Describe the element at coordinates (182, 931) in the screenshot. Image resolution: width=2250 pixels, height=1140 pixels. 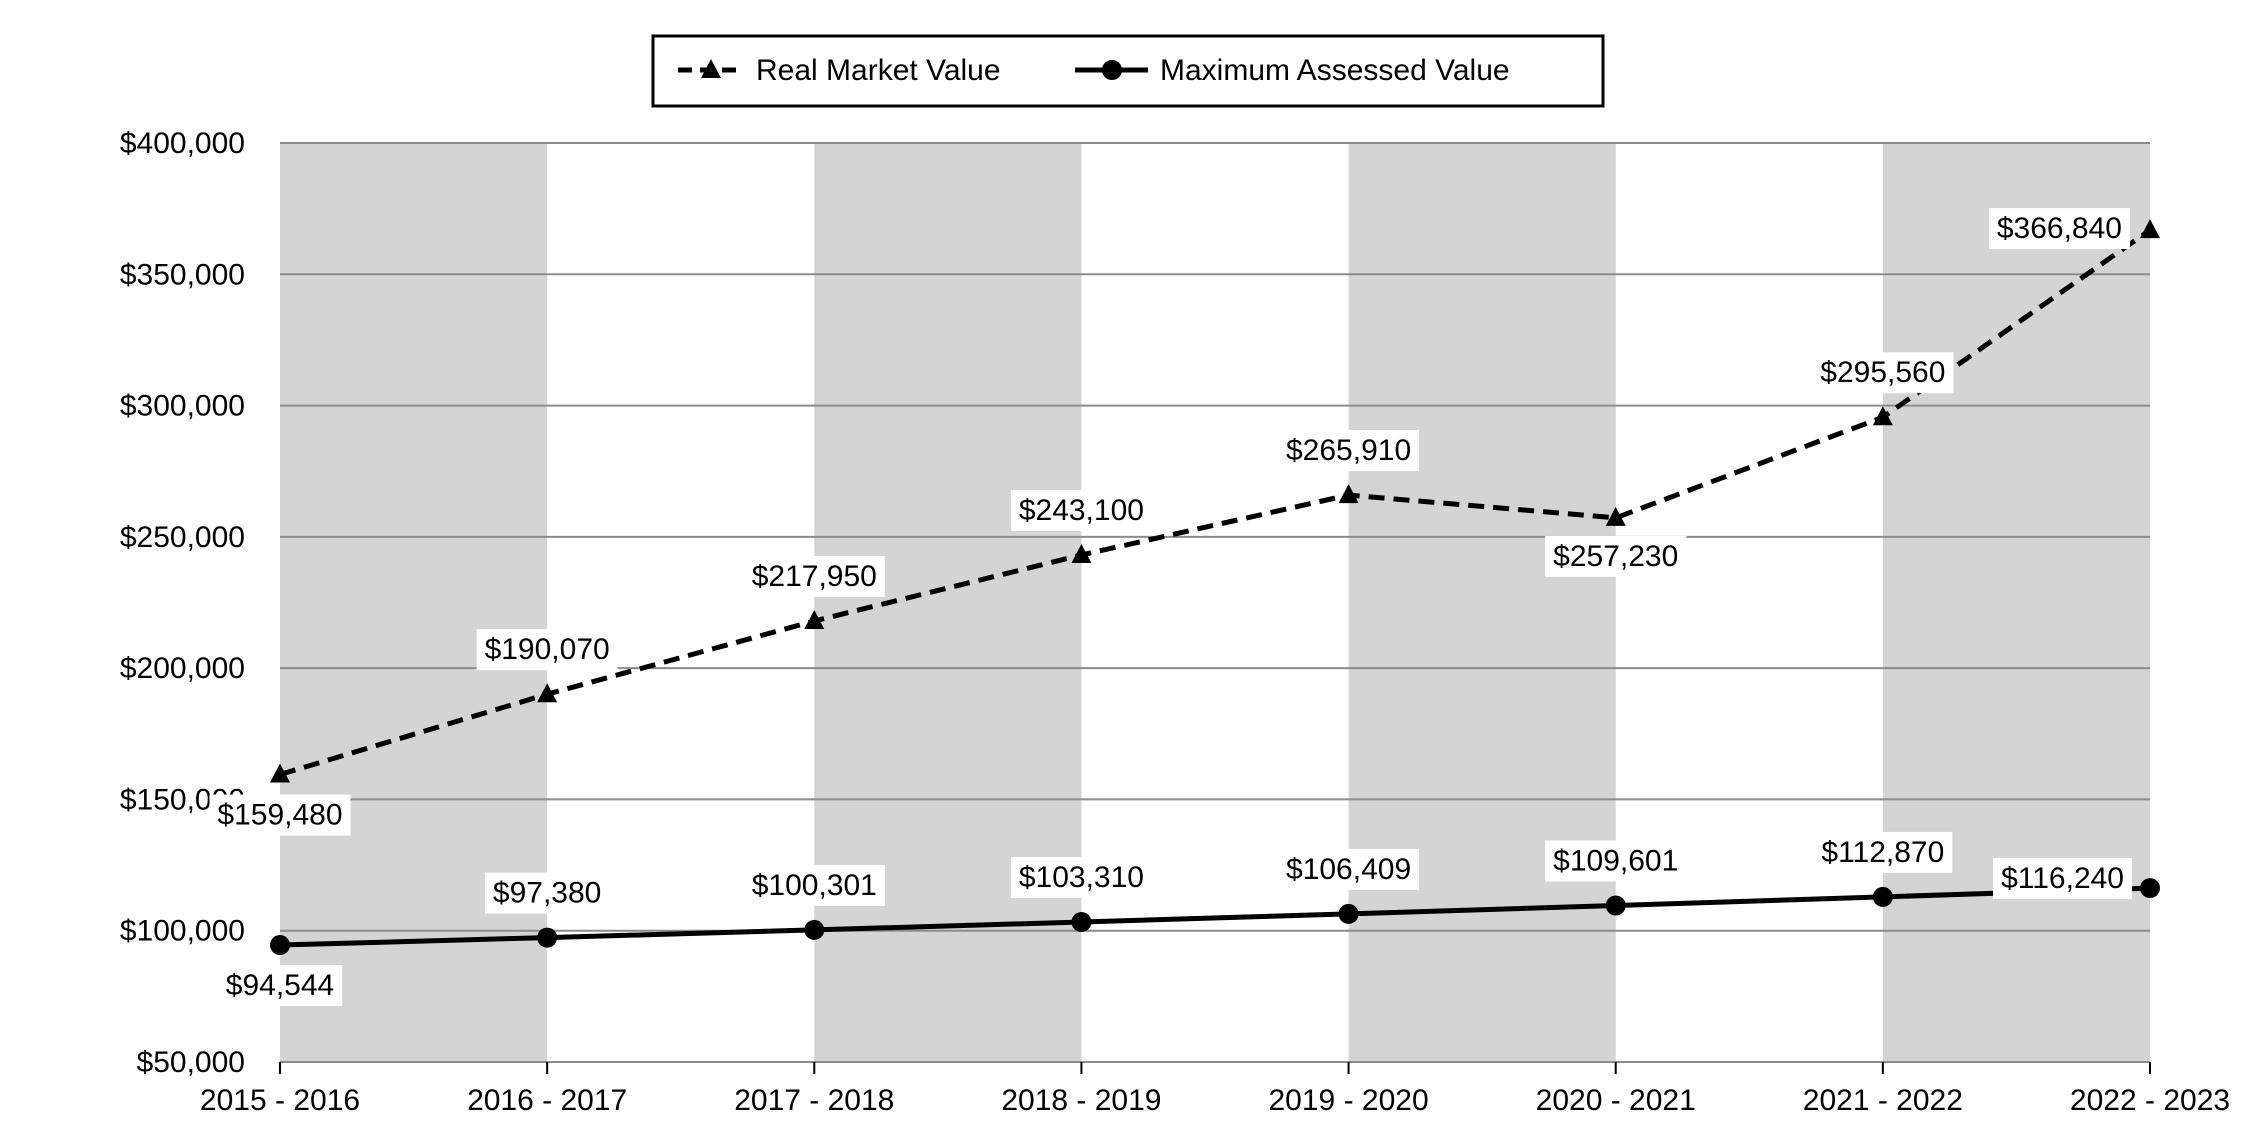
I see `y-tick-label: $100,000` at that location.